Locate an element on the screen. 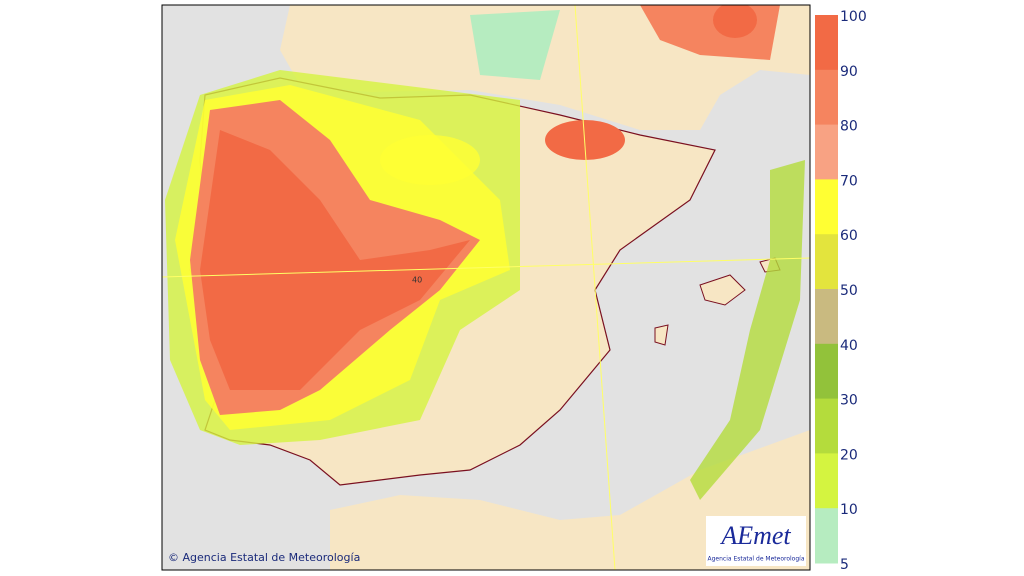  legend-tick-label: 80 is located at coordinates (849, 127).